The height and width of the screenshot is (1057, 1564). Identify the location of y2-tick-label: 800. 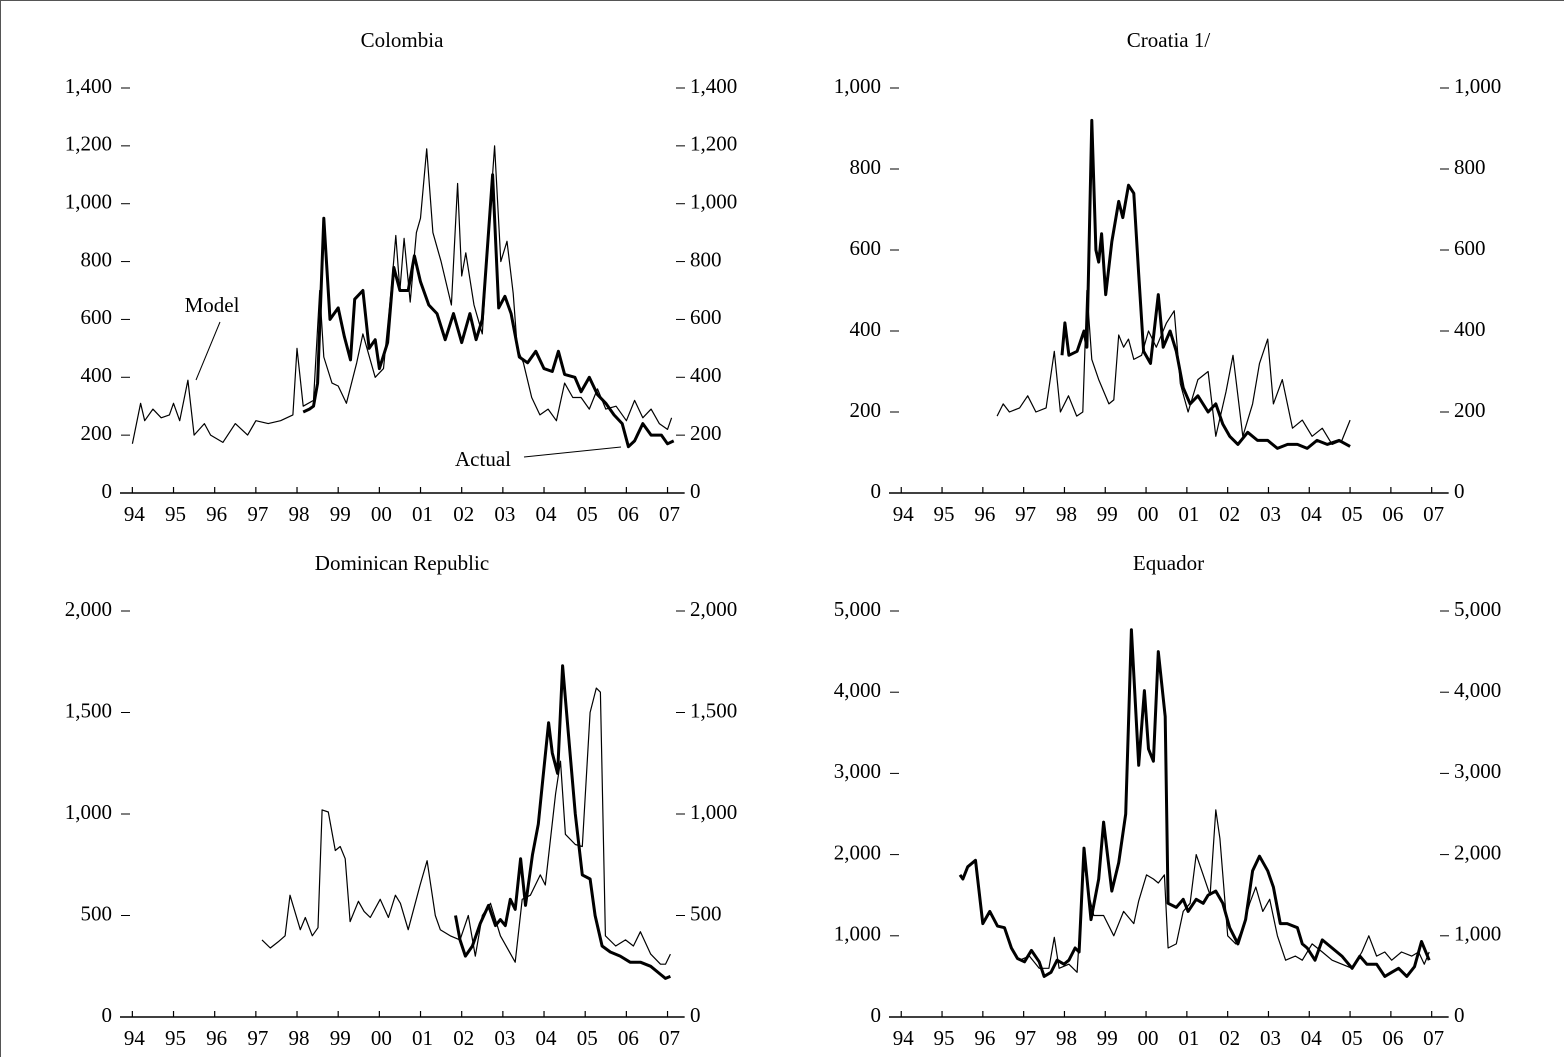
(1470, 167).